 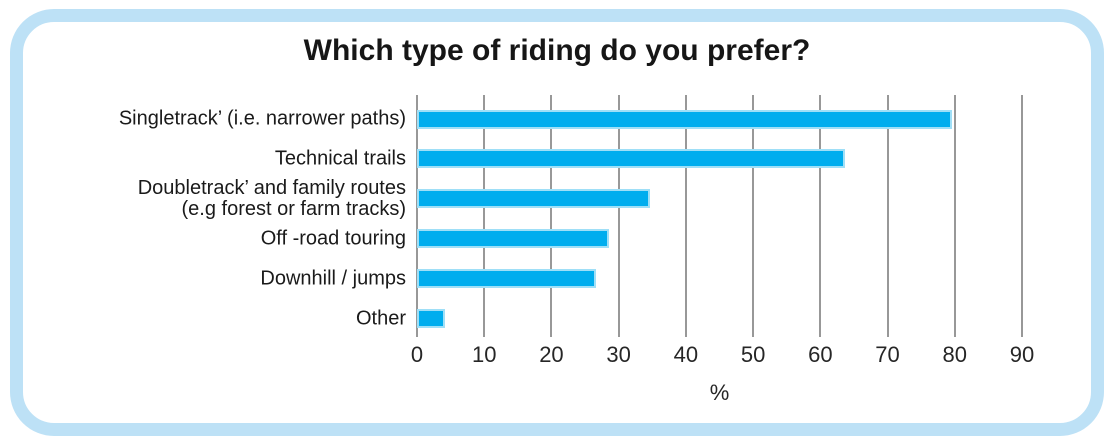 What do you see at coordinates (955, 354) in the screenshot?
I see `x-tick-label: 80` at bounding box center [955, 354].